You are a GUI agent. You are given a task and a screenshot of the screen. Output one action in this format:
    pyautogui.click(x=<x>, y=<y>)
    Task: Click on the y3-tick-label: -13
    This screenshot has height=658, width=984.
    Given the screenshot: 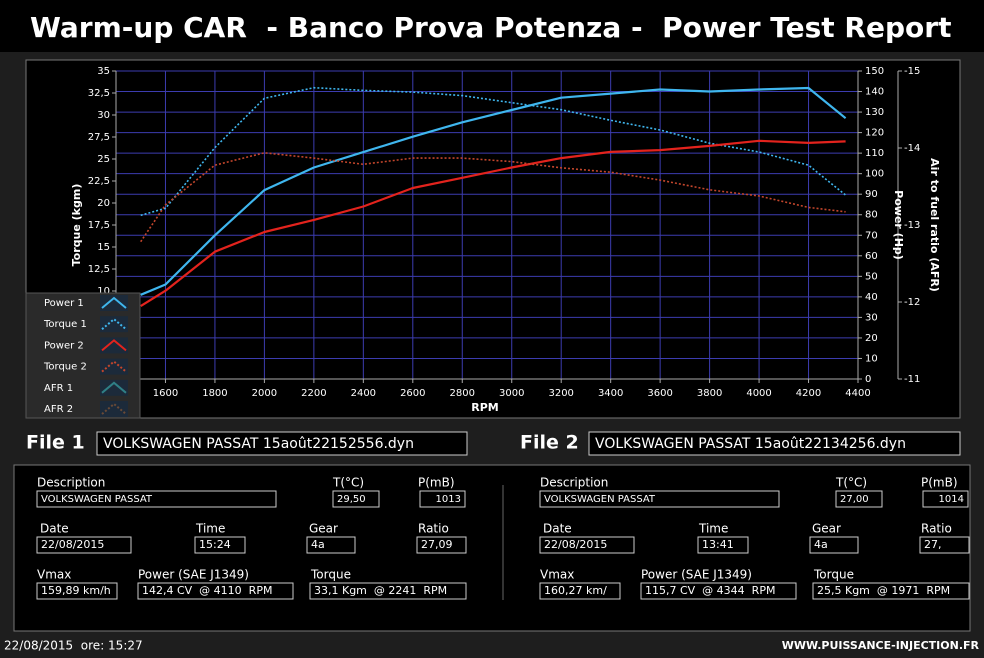 What is the action you would take?
    pyautogui.click(x=912, y=225)
    